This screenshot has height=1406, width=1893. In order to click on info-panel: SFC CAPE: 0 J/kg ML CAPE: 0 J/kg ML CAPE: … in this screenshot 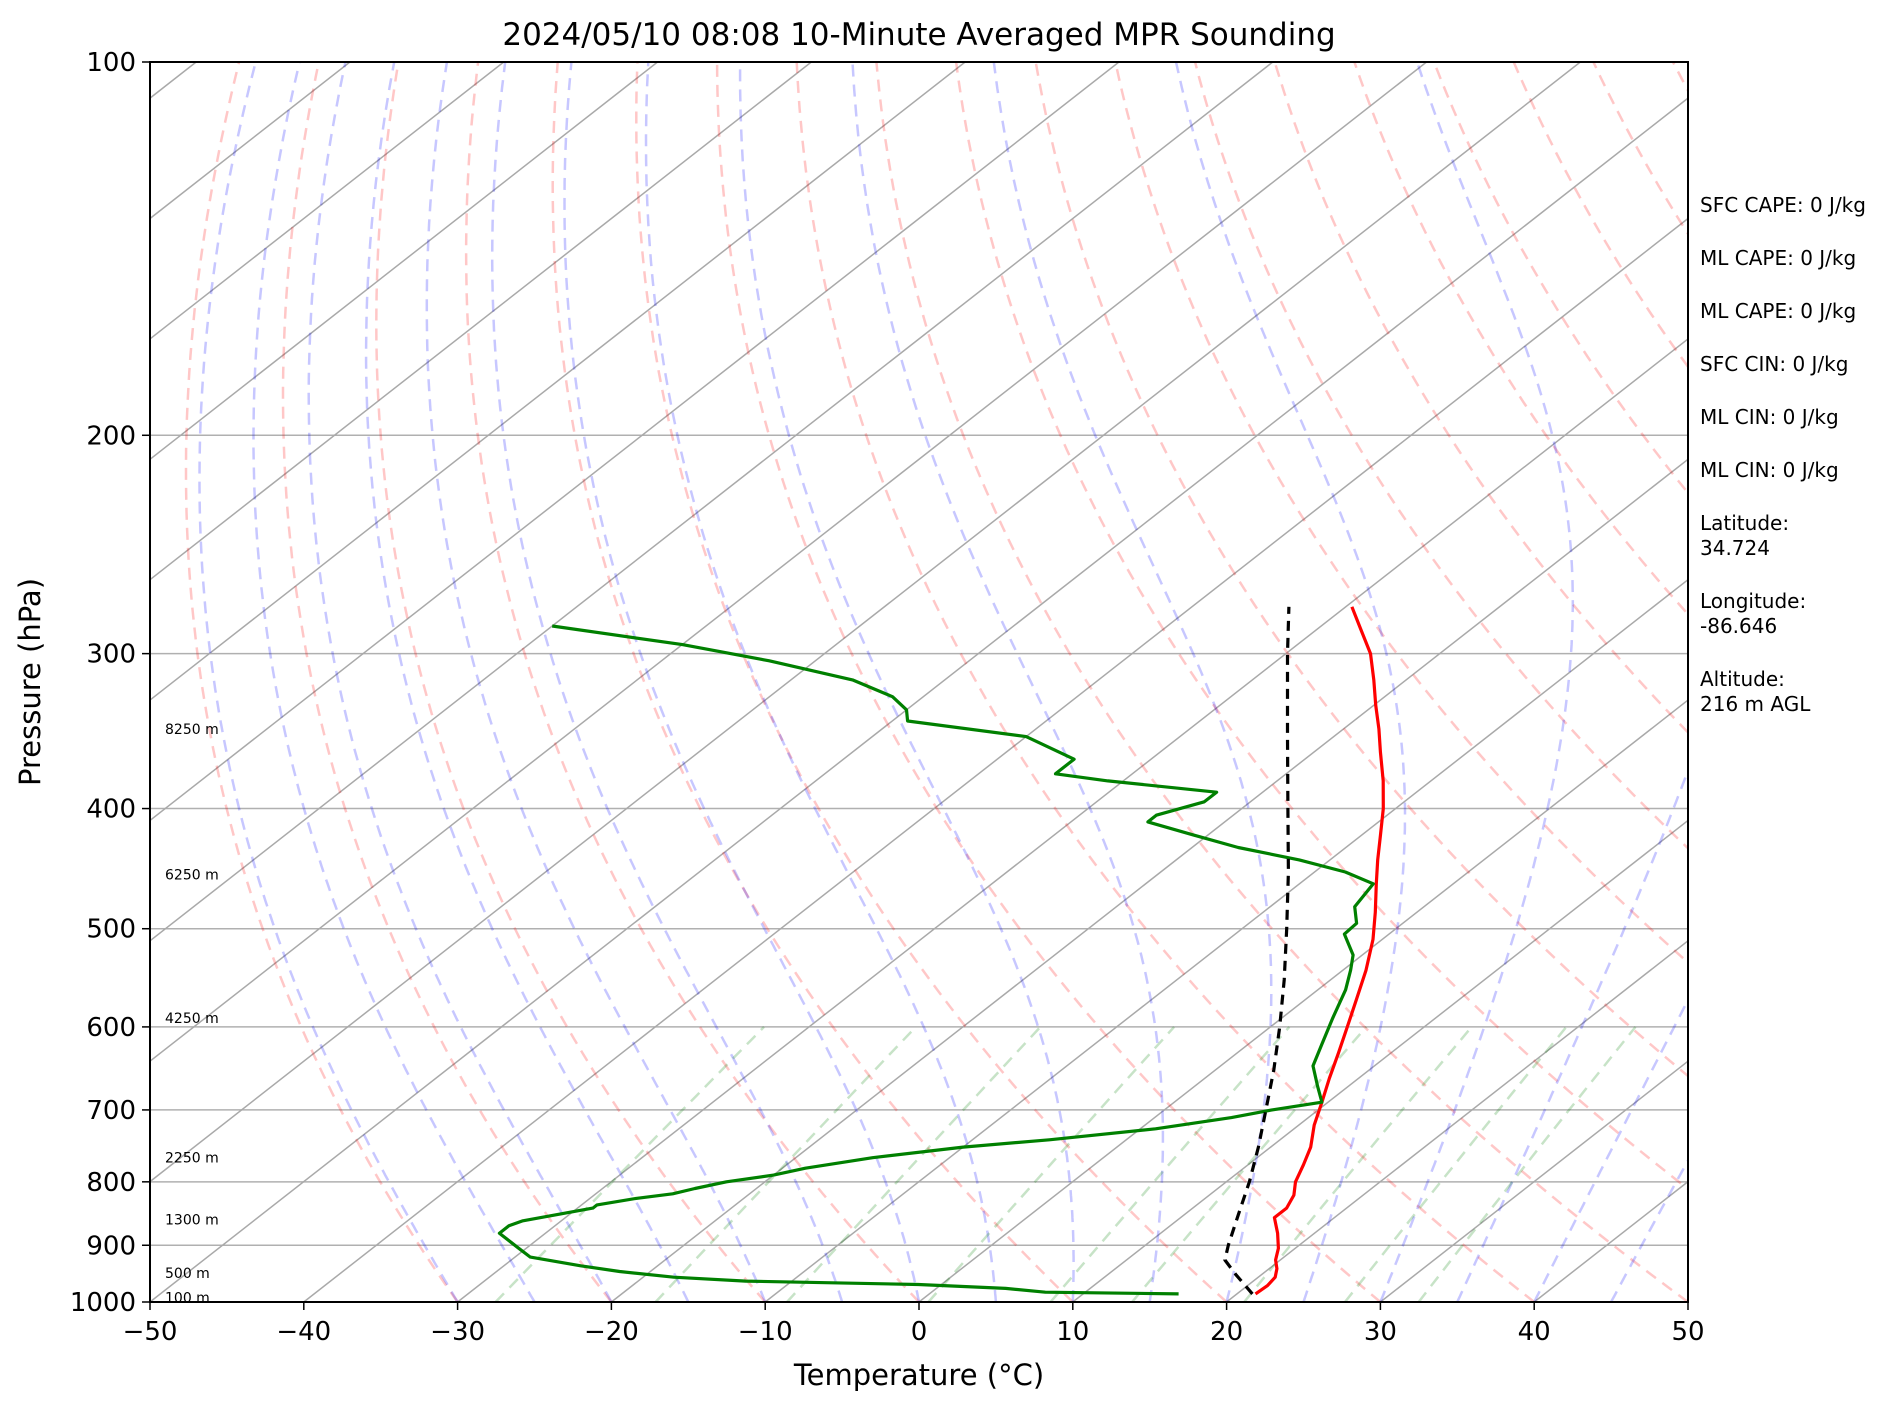, I will do `click(1783, 454)`.